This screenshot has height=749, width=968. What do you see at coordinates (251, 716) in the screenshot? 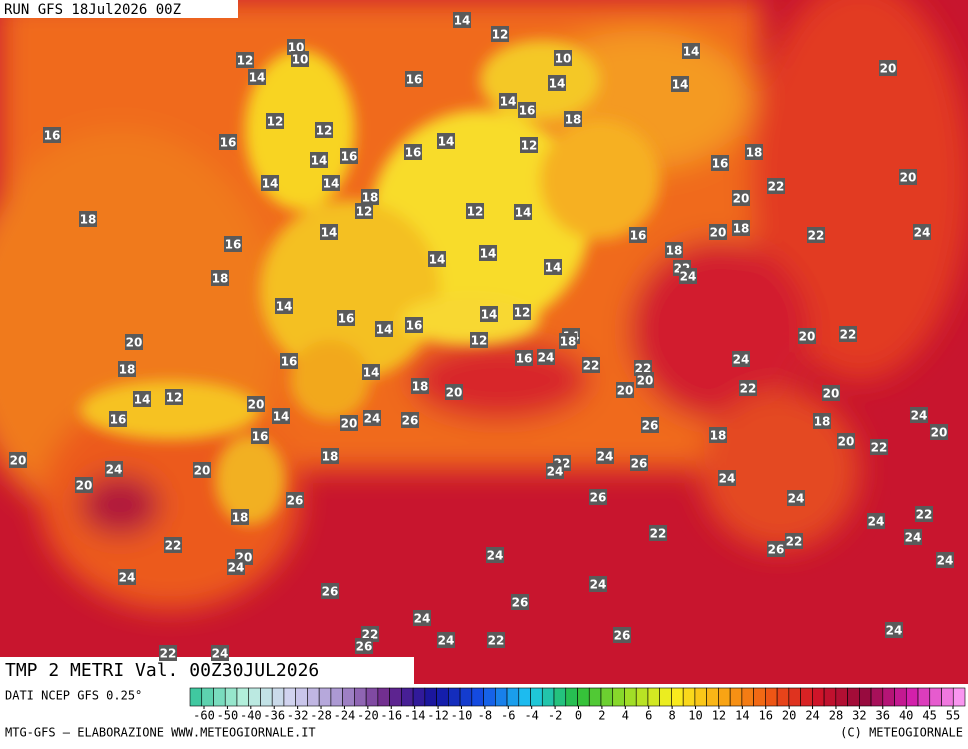
I see `scale-tick-label: -40` at bounding box center [251, 716].